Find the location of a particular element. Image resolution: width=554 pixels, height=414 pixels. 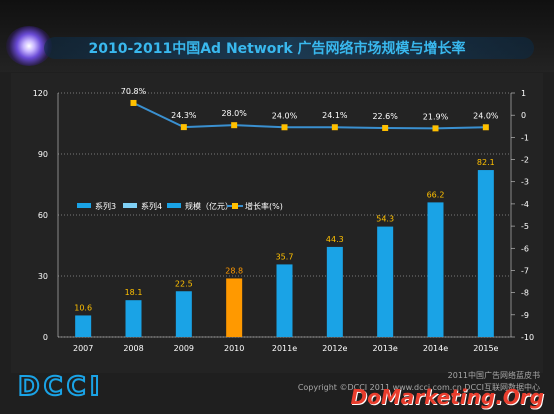

legend-label-2: 规模（亿元） is located at coordinates (209, 206).